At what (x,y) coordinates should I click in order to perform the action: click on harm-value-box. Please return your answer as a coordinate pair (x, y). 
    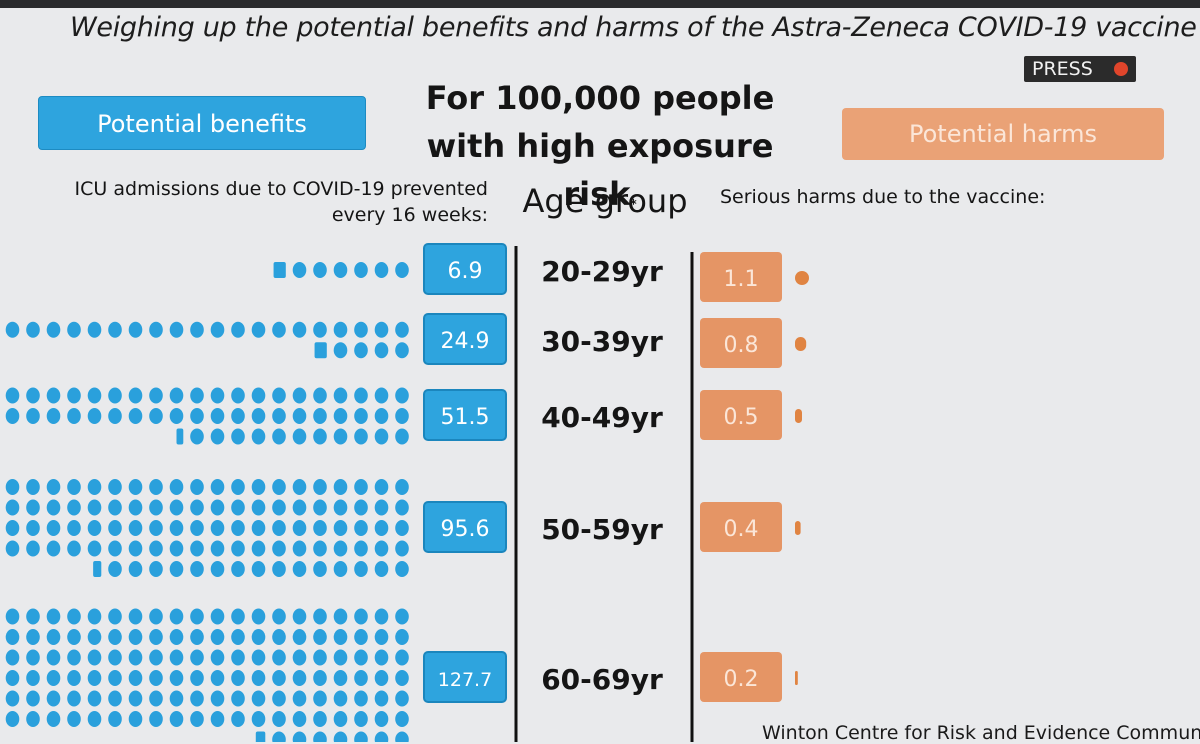
    Looking at the image, I should click on (741, 343).